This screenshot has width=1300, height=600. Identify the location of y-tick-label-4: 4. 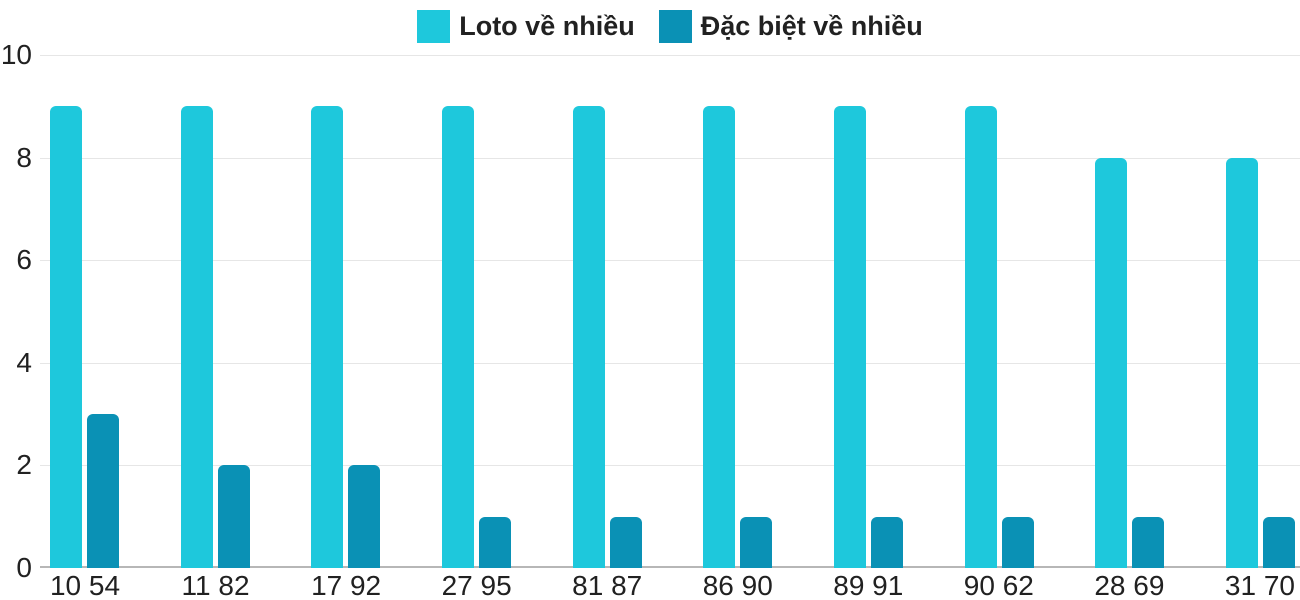
(24, 362).